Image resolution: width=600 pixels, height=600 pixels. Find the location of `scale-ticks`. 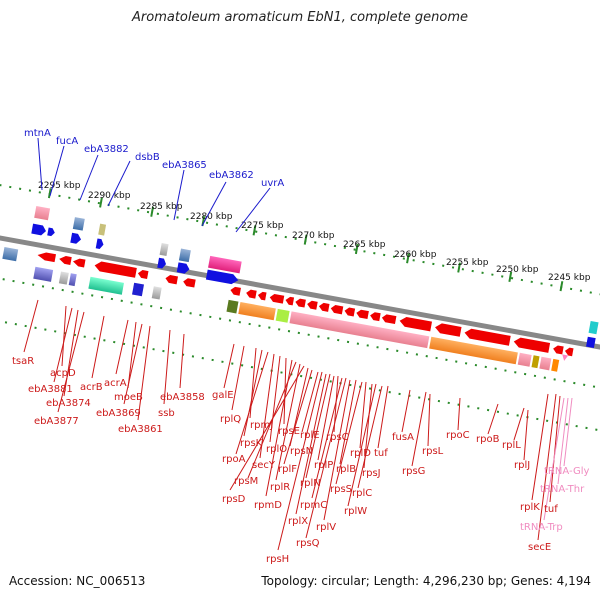

scale-ticks is located at coordinates (305, 240).